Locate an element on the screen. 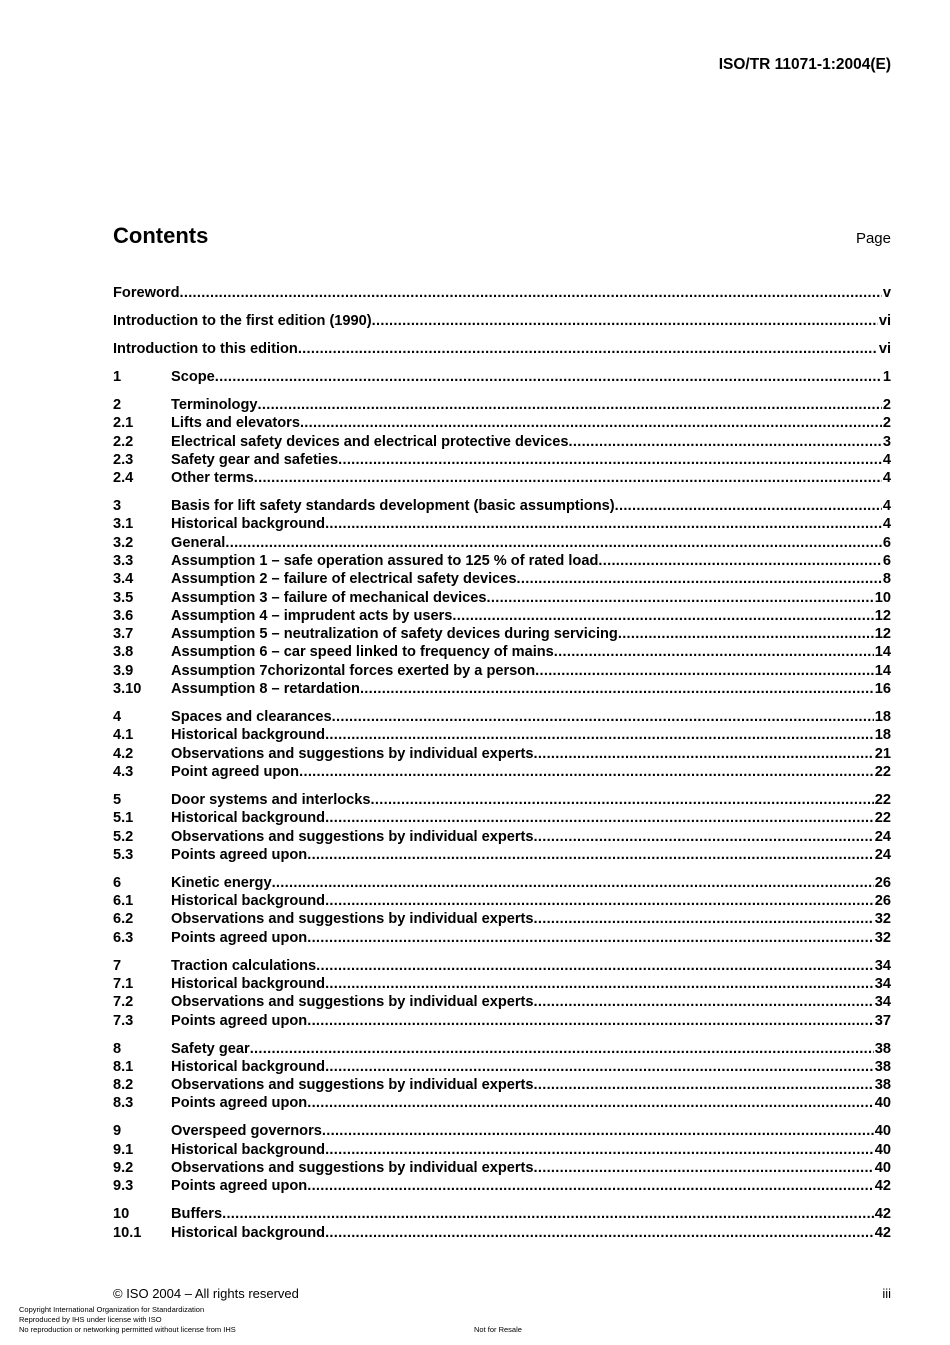  toc-entry: 7 Traction calculations 34 is located at coordinates (502, 966).